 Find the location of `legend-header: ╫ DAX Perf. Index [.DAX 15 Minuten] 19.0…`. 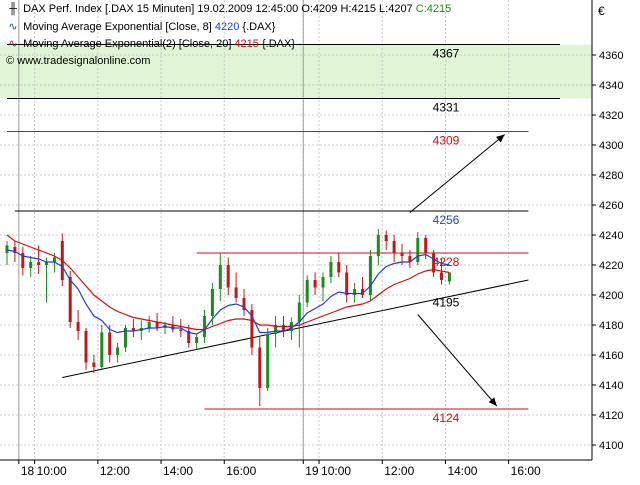

legend-header: ╫ DAX Perf. Index [.DAX 15 Minuten] 19.0… is located at coordinates (228, 9).